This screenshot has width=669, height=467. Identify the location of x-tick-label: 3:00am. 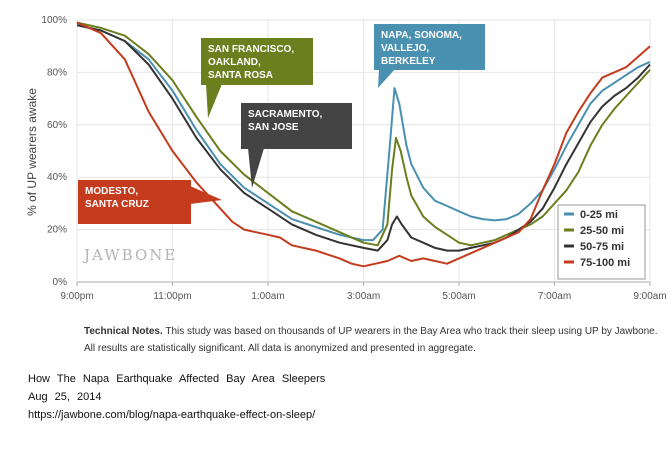
(363, 296).